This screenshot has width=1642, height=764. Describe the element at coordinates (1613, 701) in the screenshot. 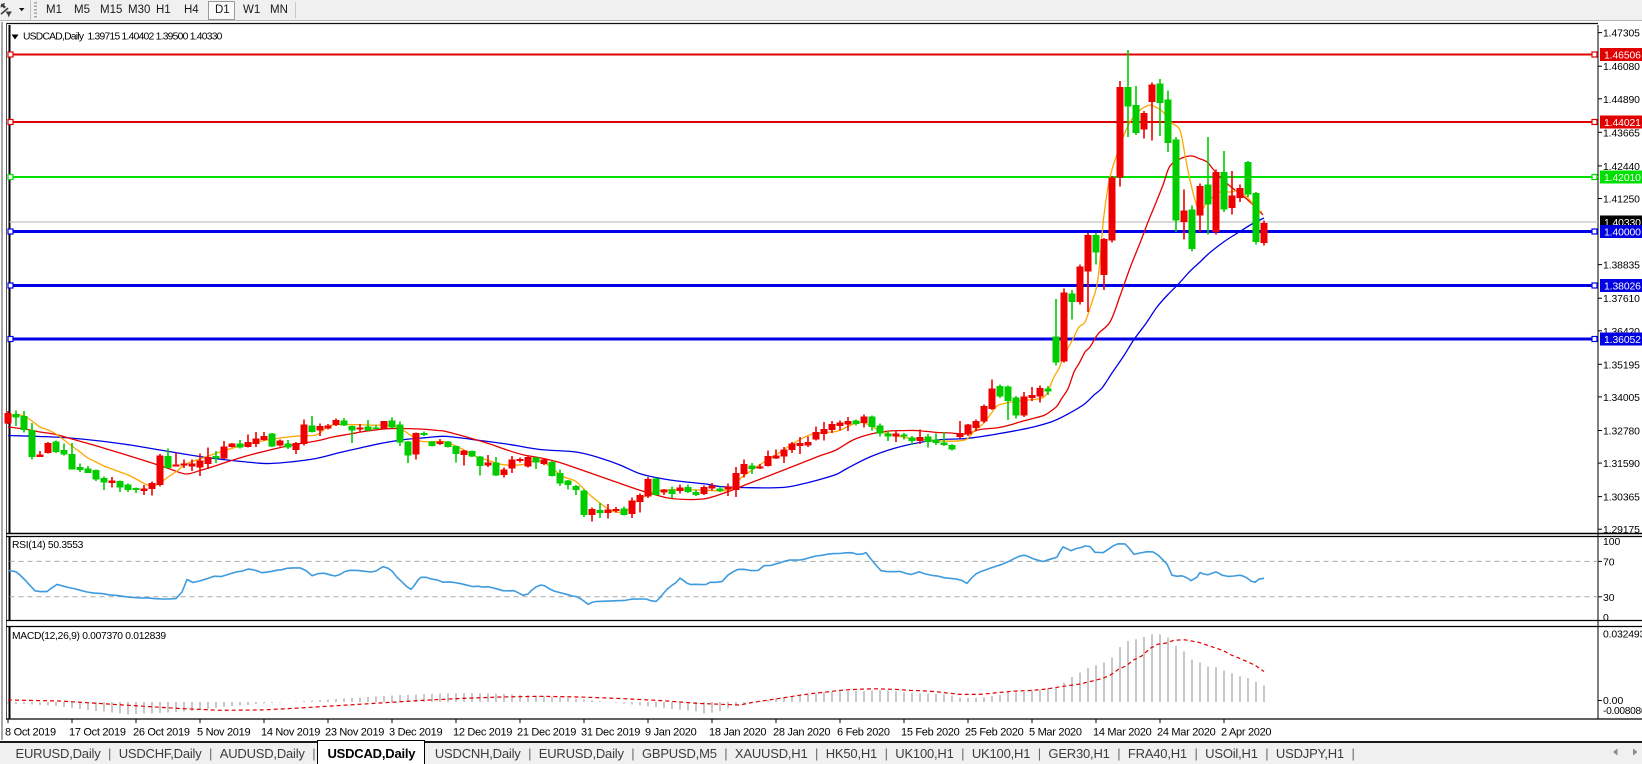

I see `svg-text: 0.00` at that location.